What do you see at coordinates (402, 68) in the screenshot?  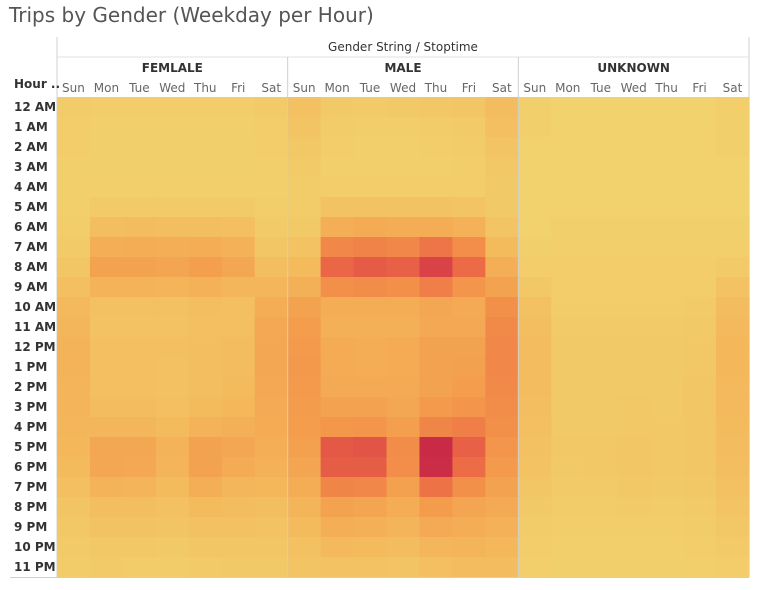 I see `group-label-male: MALE` at bounding box center [402, 68].